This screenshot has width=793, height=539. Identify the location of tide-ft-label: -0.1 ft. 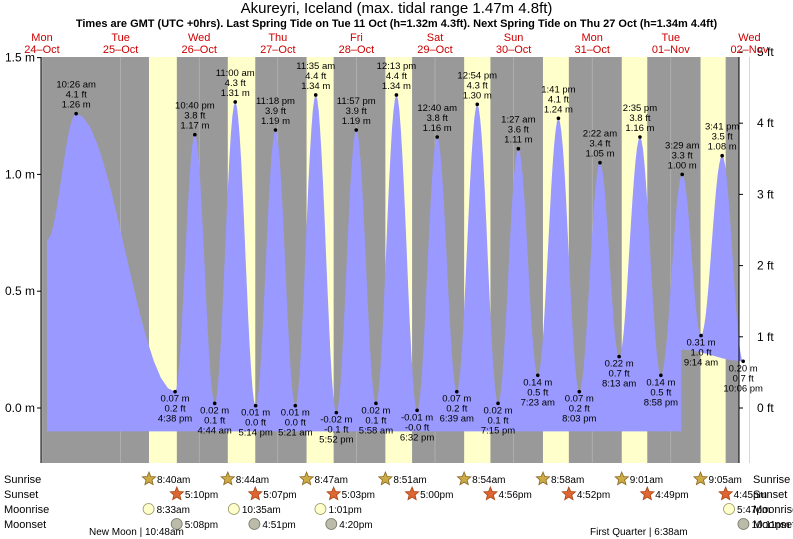
(336, 430).